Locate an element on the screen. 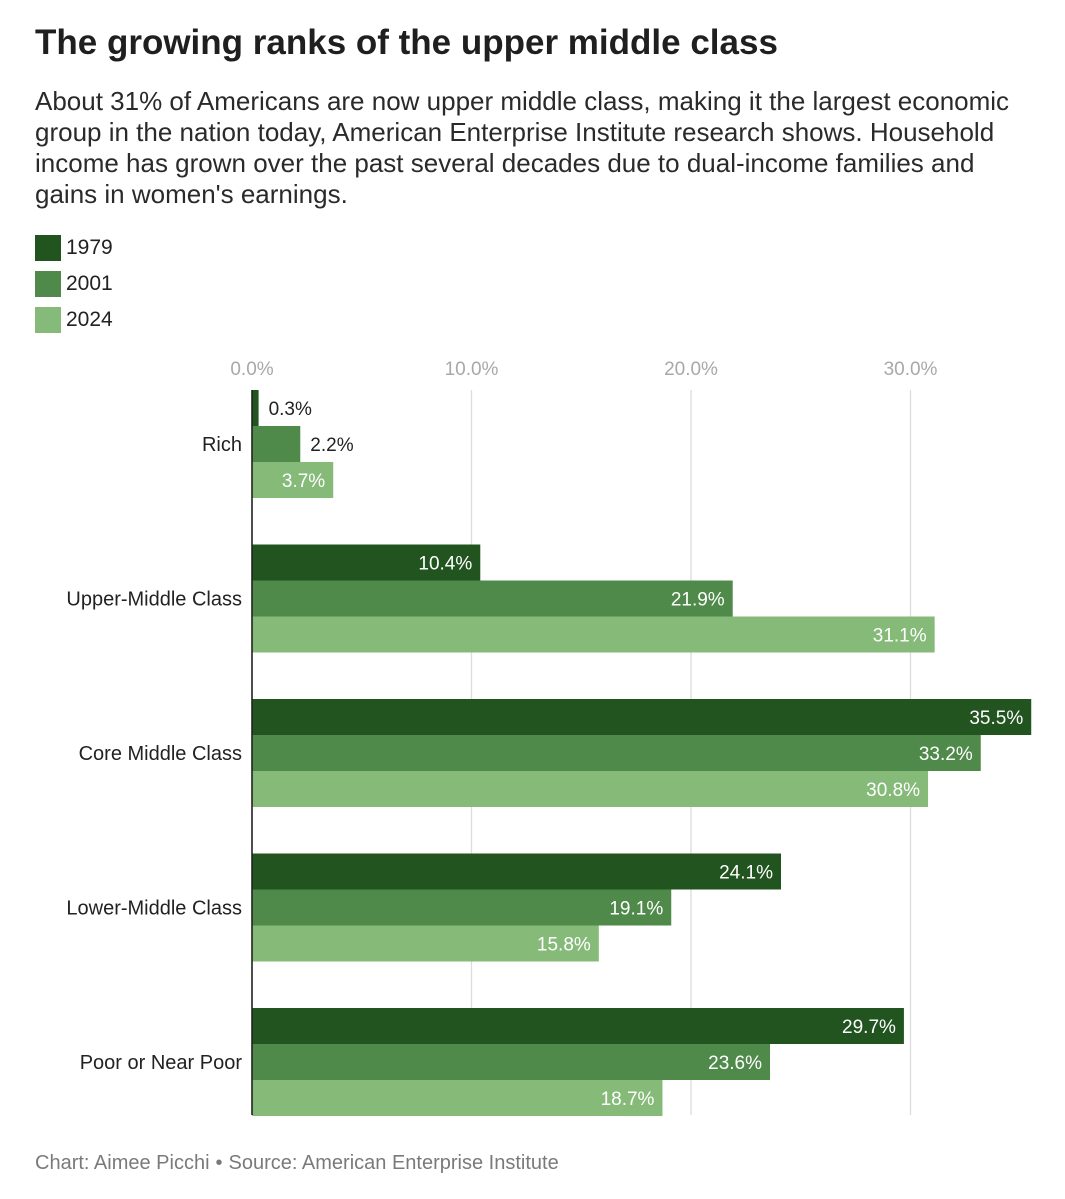  data-label: 29.7% is located at coordinates (869, 1027).